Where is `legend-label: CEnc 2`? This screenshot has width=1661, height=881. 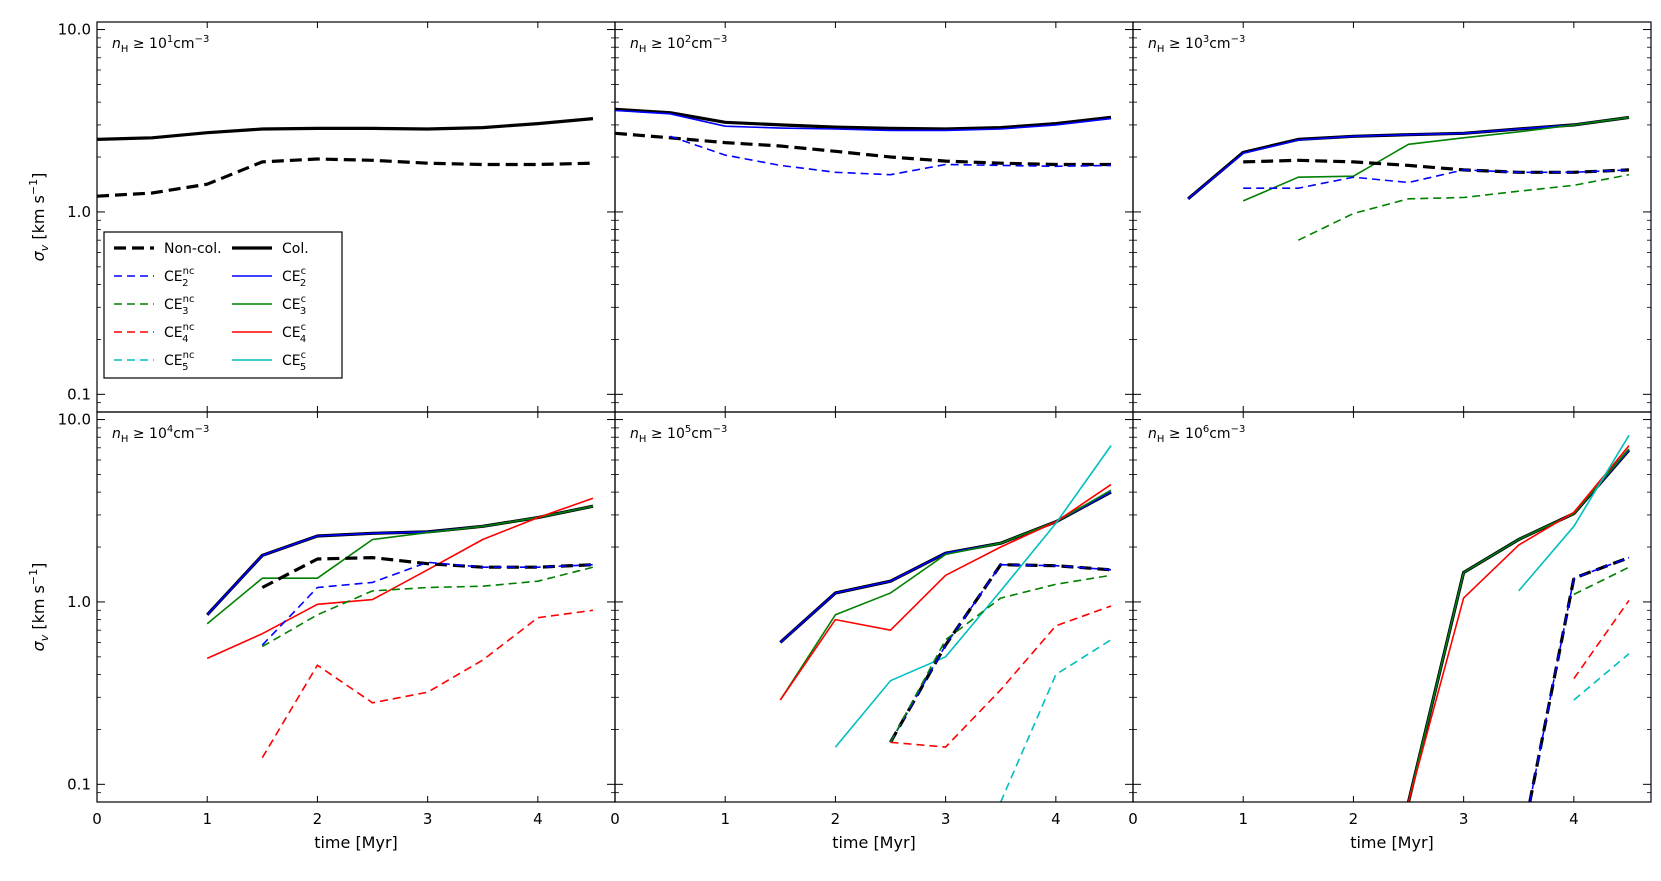 legend-label: CEnc 2 is located at coordinates (179, 277).